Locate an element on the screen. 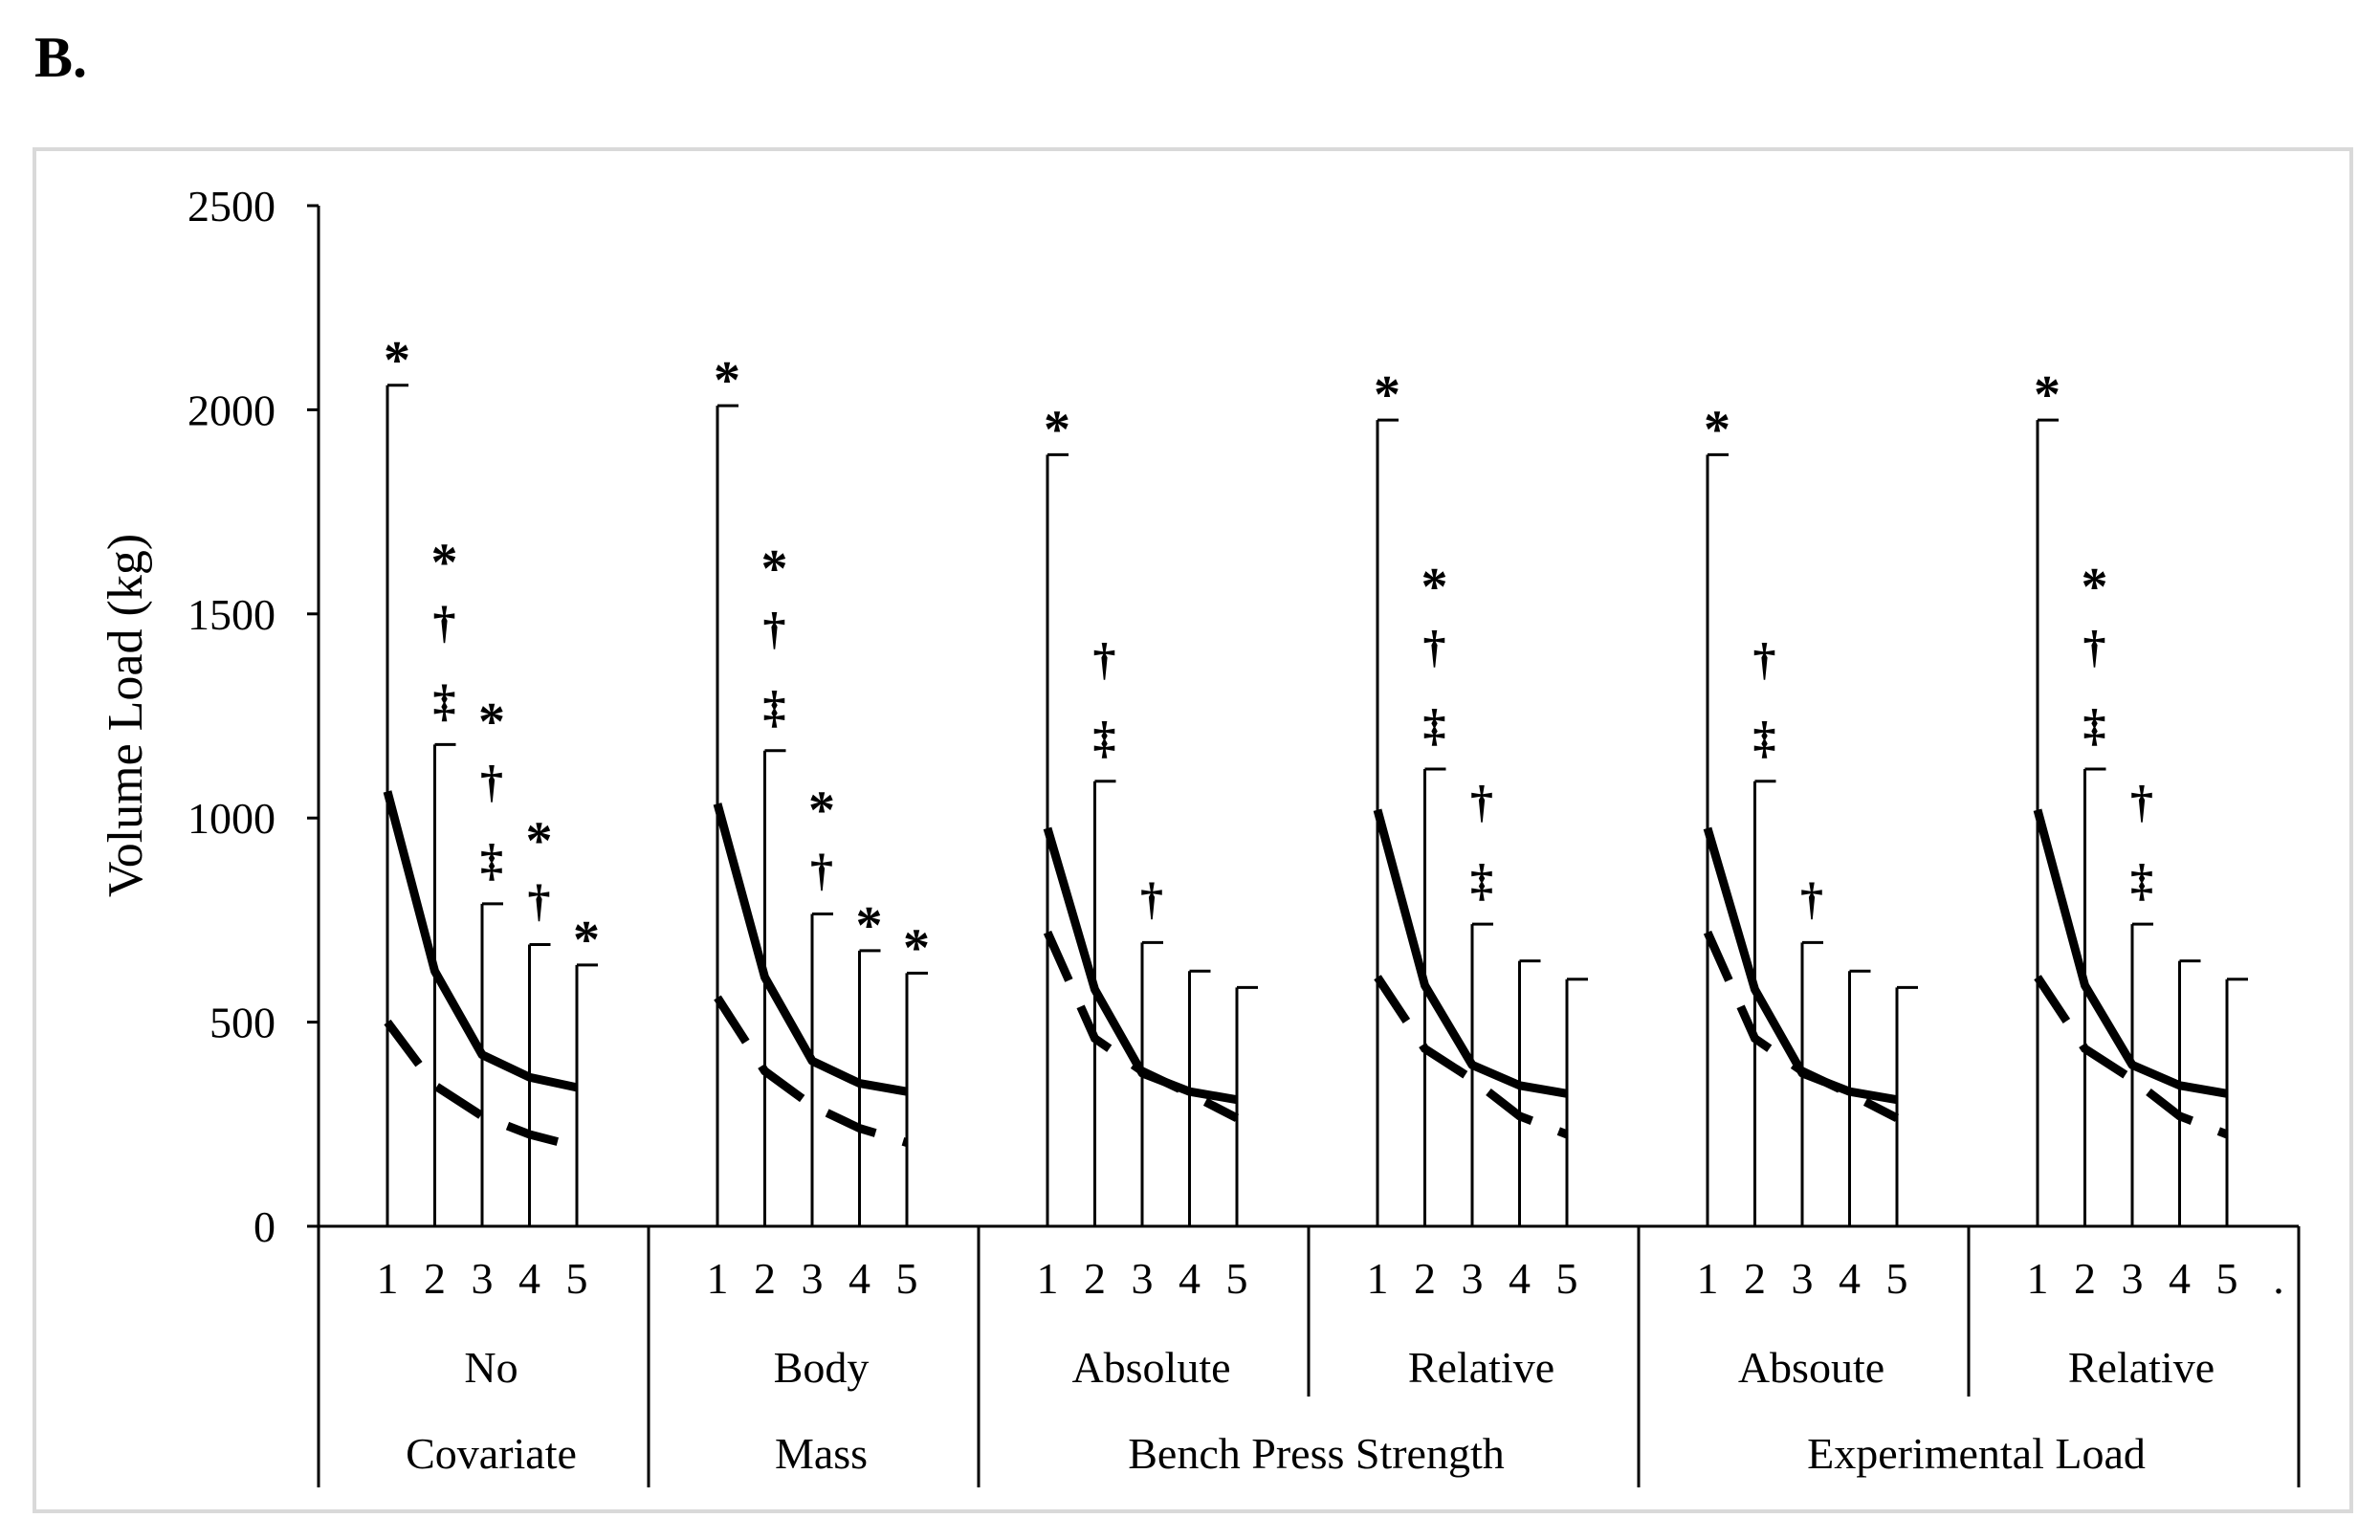 The width and height of the screenshot is (2380, 1540). group-label: Absoute is located at coordinates (1811, 1367).